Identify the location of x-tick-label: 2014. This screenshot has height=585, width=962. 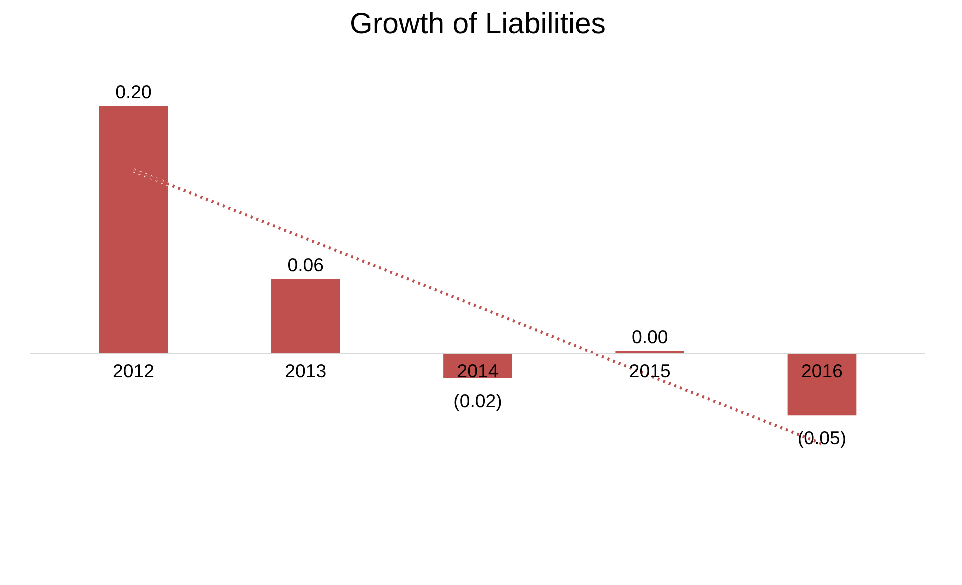
(478, 371).